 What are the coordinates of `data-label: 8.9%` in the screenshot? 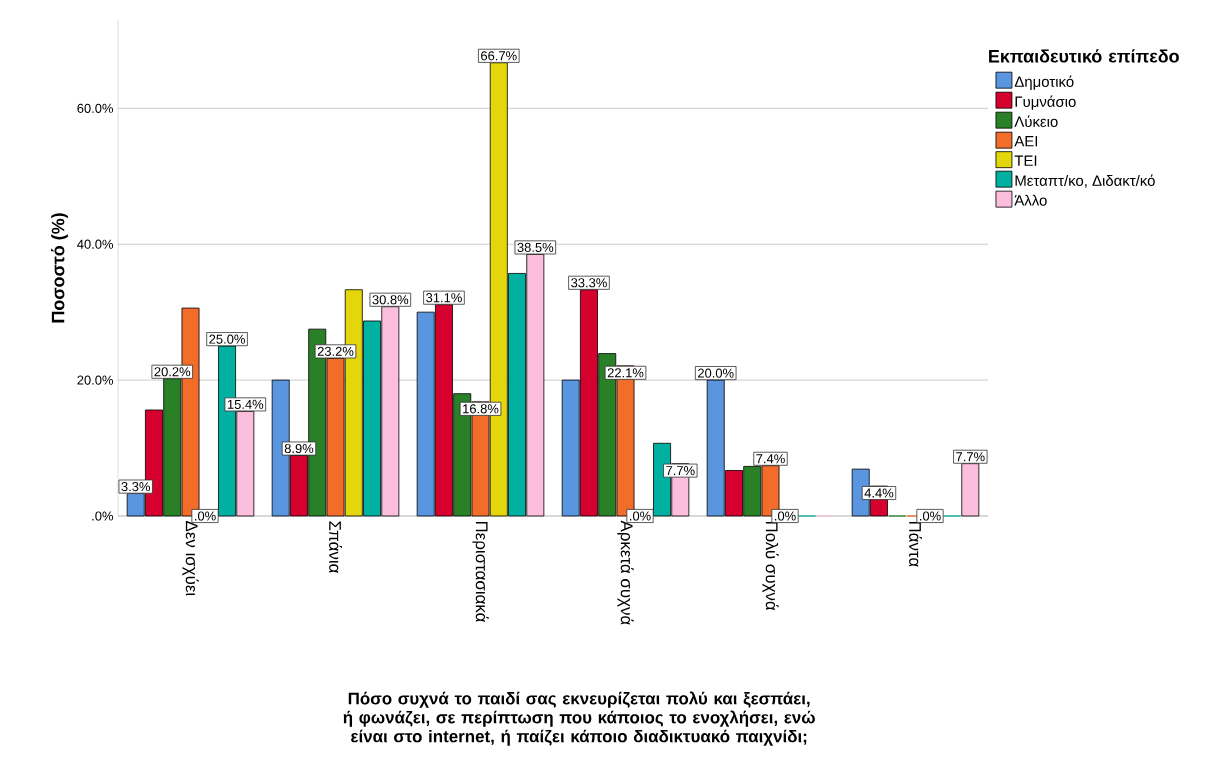 It's located at (299, 448).